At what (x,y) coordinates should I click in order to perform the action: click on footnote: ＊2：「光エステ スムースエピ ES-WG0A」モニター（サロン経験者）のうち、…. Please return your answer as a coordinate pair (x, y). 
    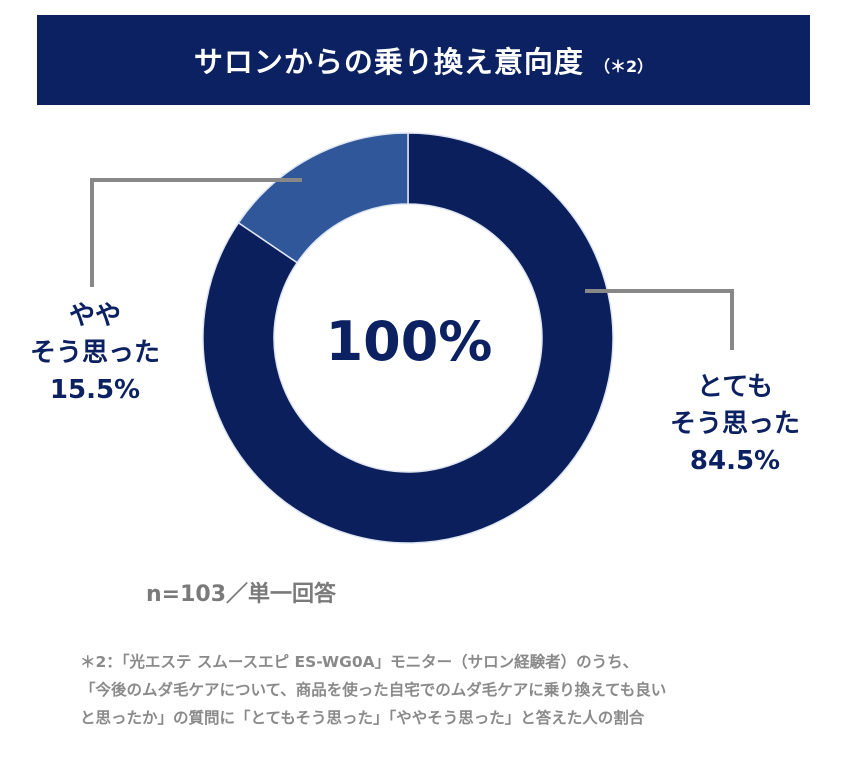
    Looking at the image, I should click on (373, 690).